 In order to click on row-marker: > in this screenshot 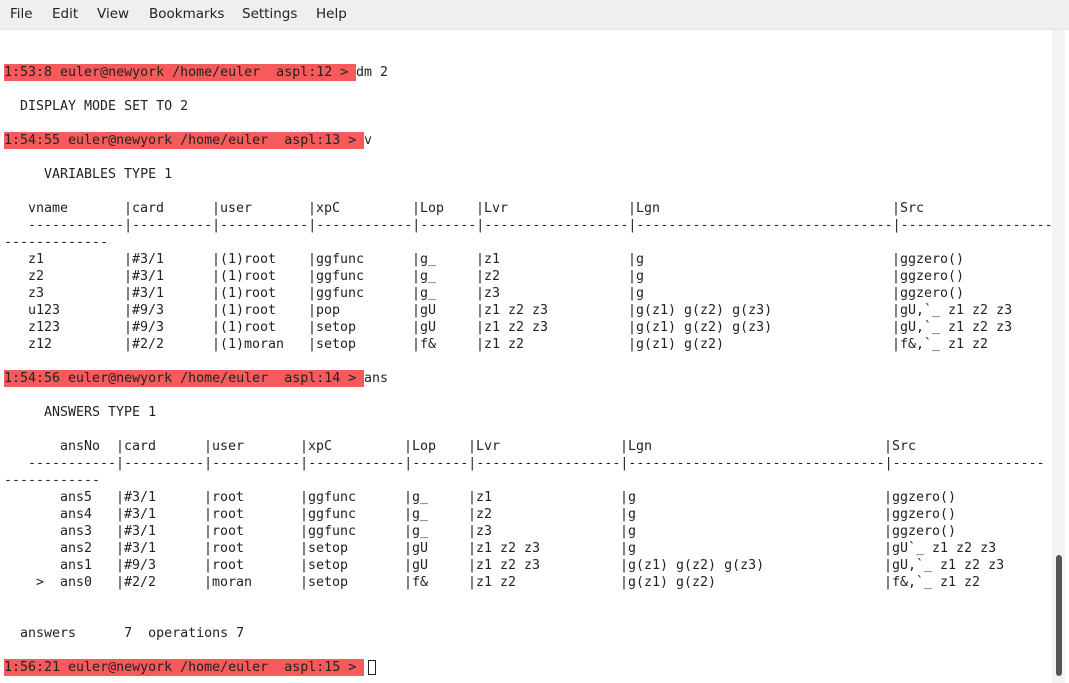, I will do `click(40, 582)`.